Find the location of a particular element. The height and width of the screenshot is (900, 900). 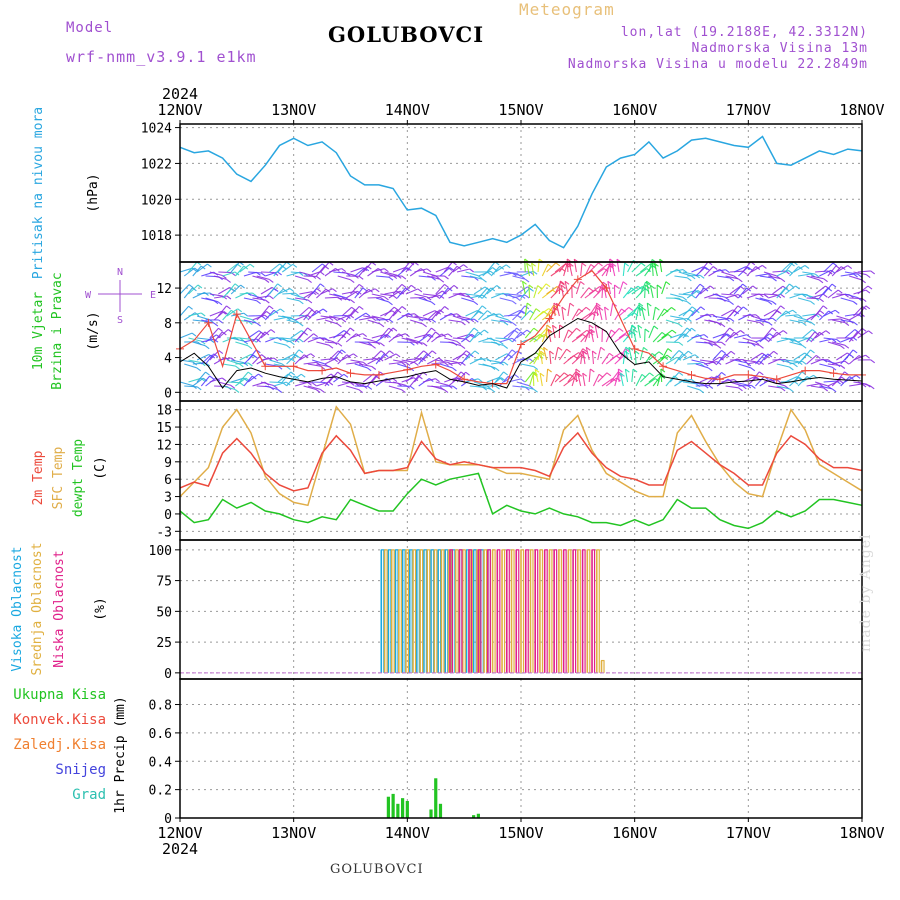

y-tick-label: 0.6 is located at coordinates (160, 734).